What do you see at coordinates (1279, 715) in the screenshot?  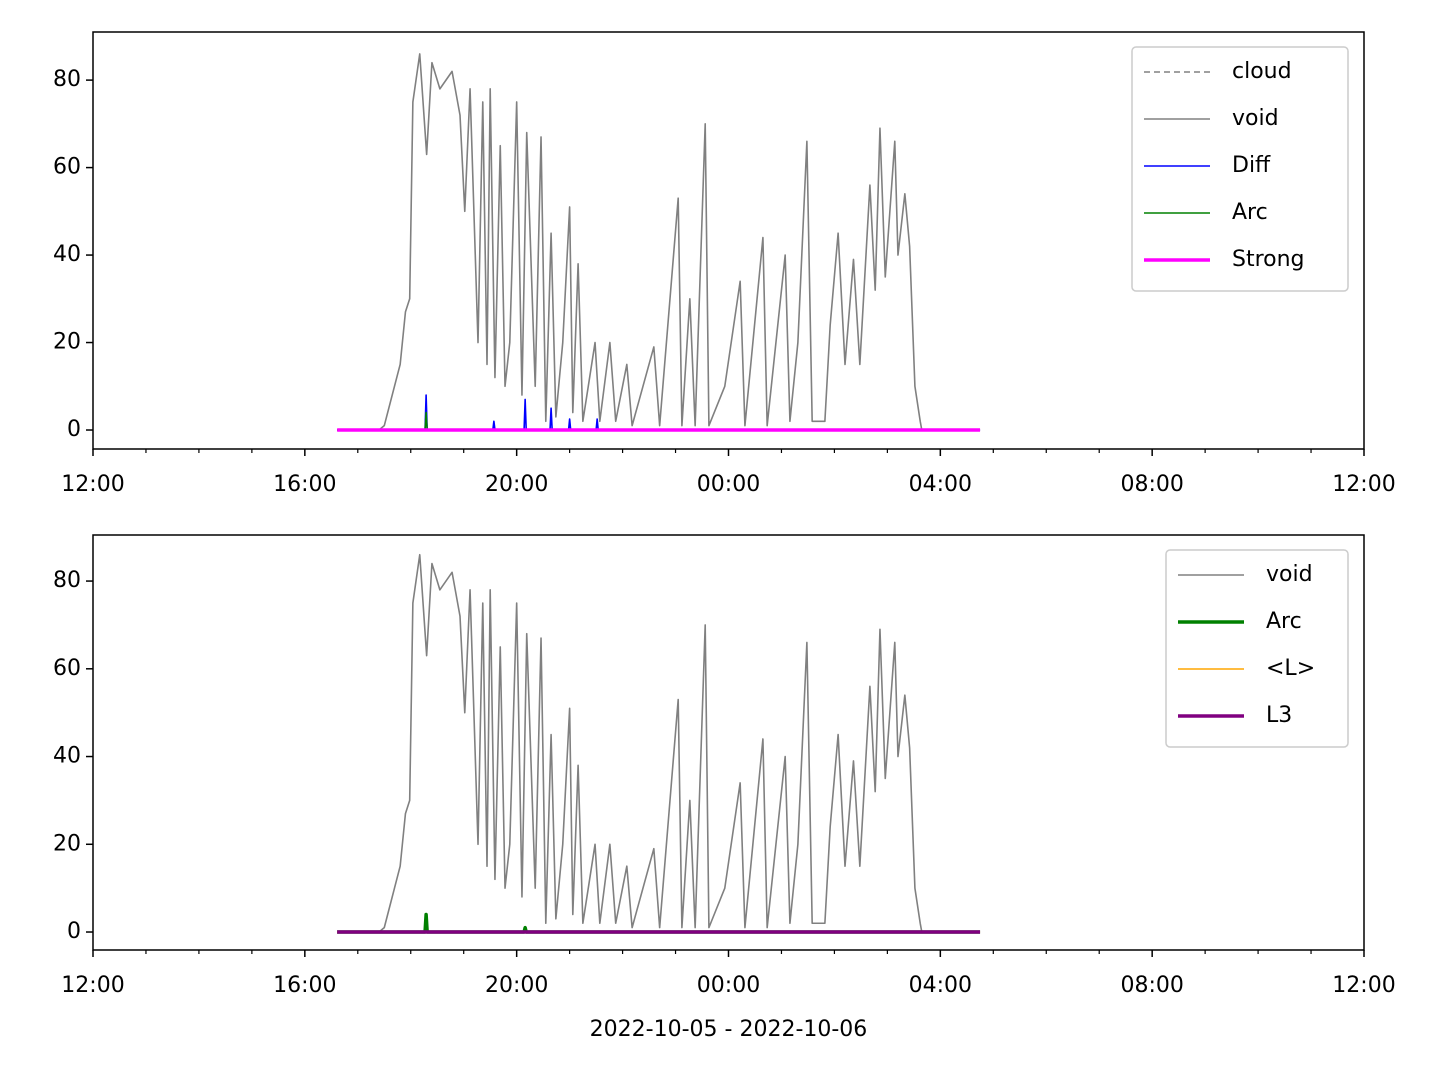 I see `legend-label: L3` at bounding box center [1279, 715].